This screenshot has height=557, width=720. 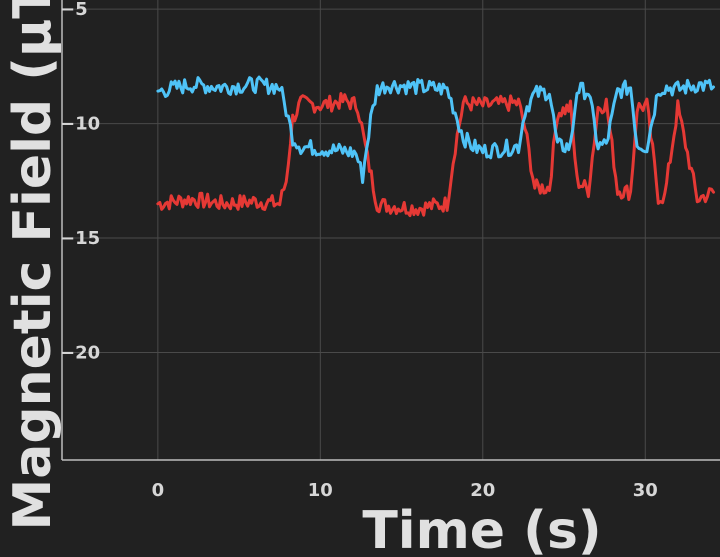 What do you see at coordinates (481, 529) in the screenshot?
I see `x-axis-title: Time (s)` at bounding box center [481, 529].